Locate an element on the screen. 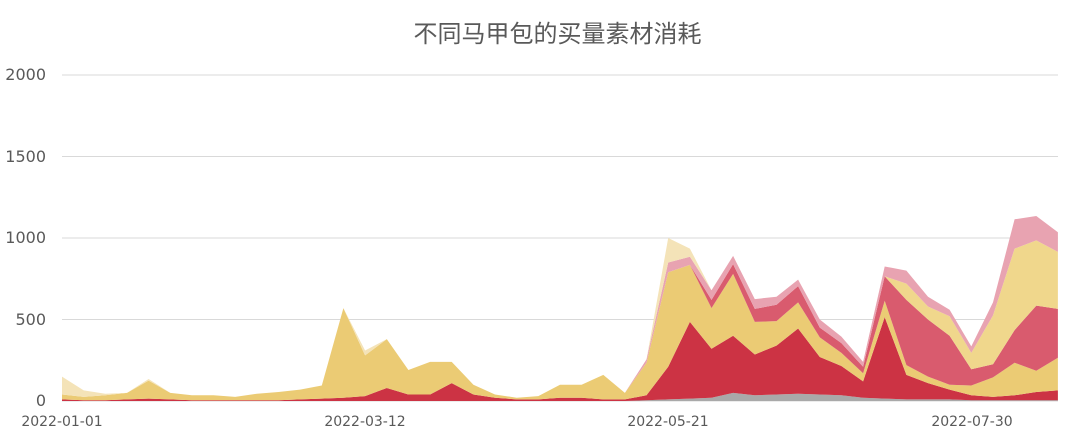 This screenshot has width=1080, height=444. area-gray is located at coordinates (560, 396).